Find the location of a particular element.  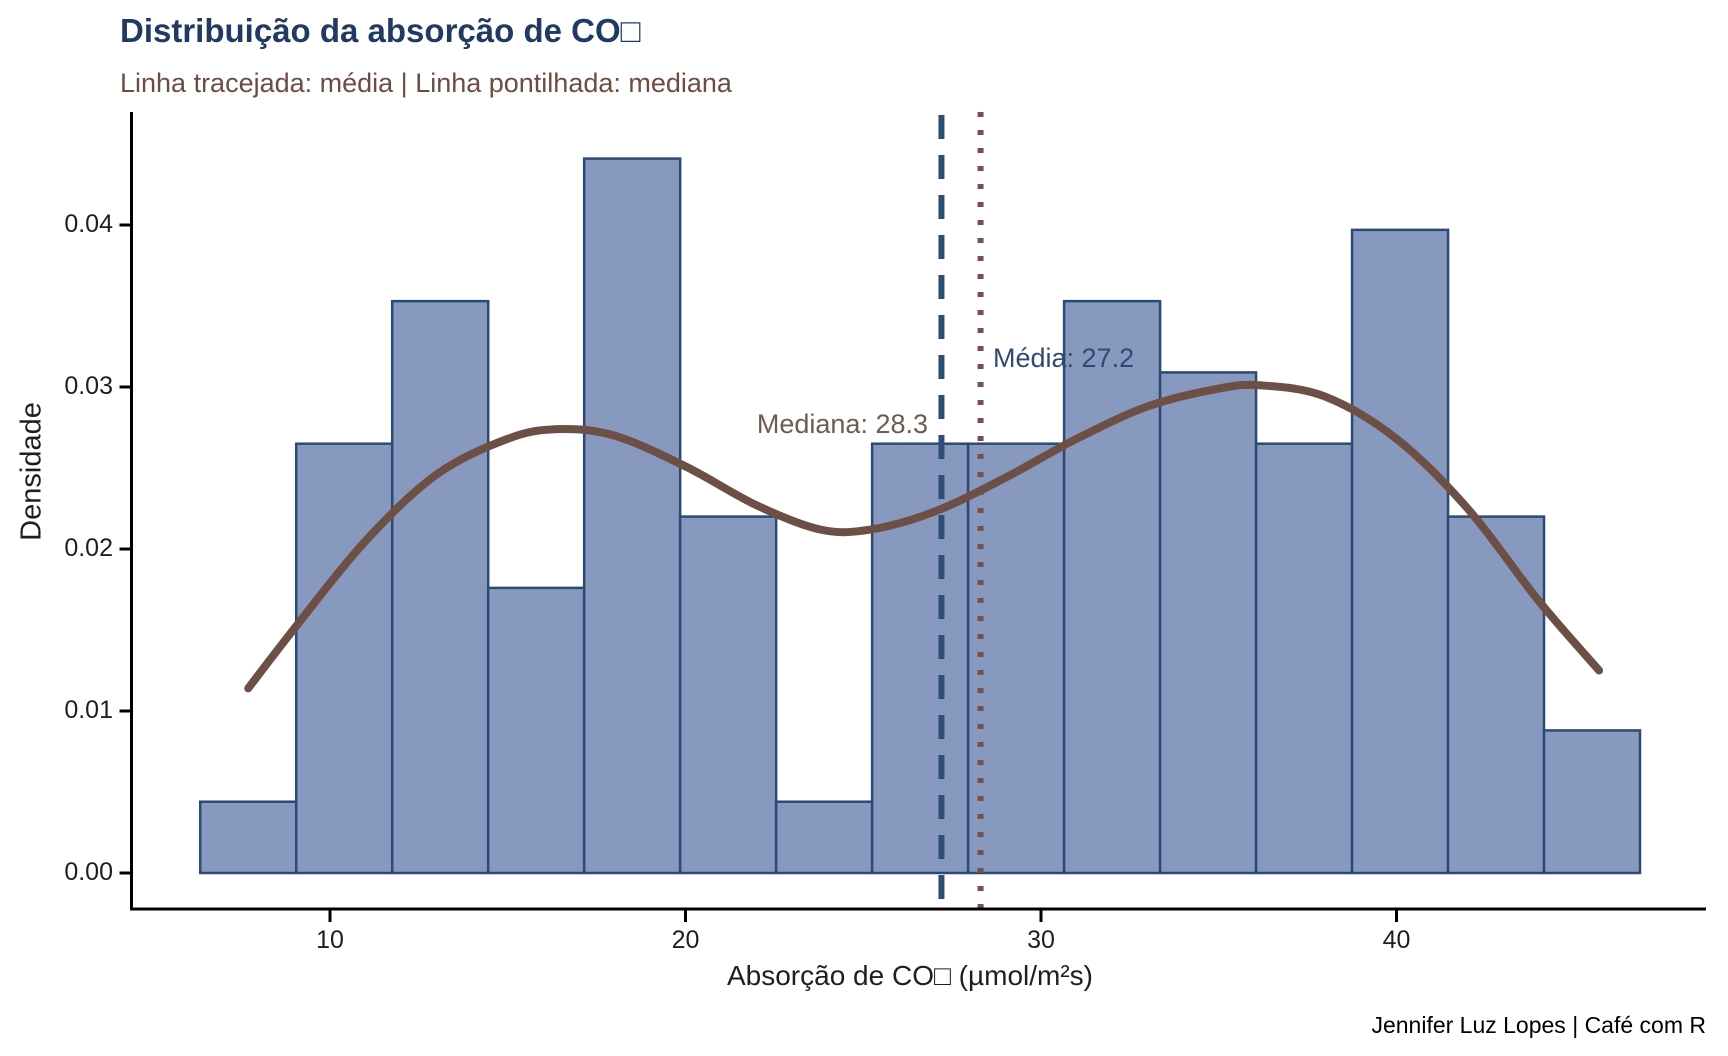

y-tick-label: 0.02 is located at coordinates (88, 548).